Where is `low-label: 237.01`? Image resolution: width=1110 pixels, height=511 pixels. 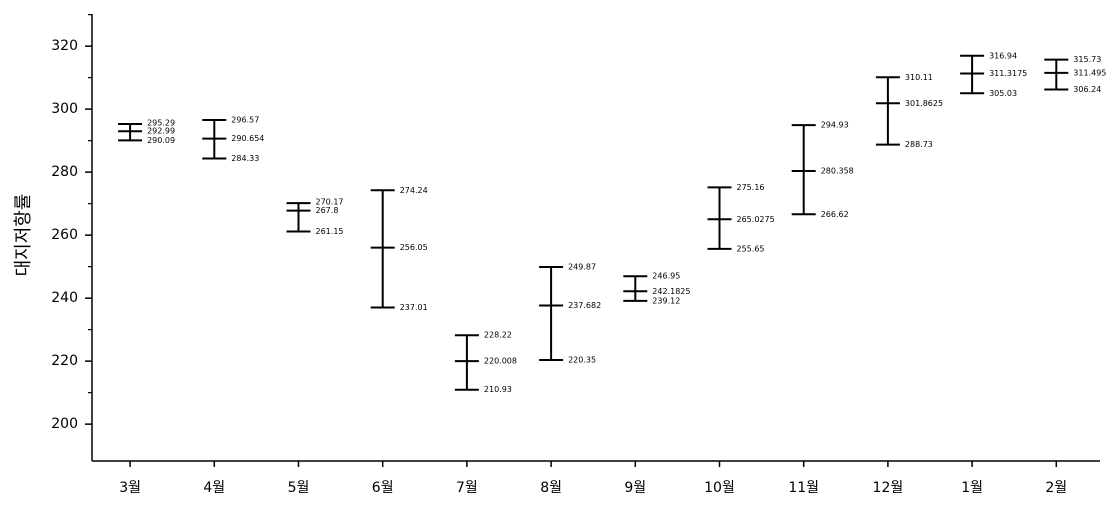
low-label: 237.01 is located at coordinates (414, 307).